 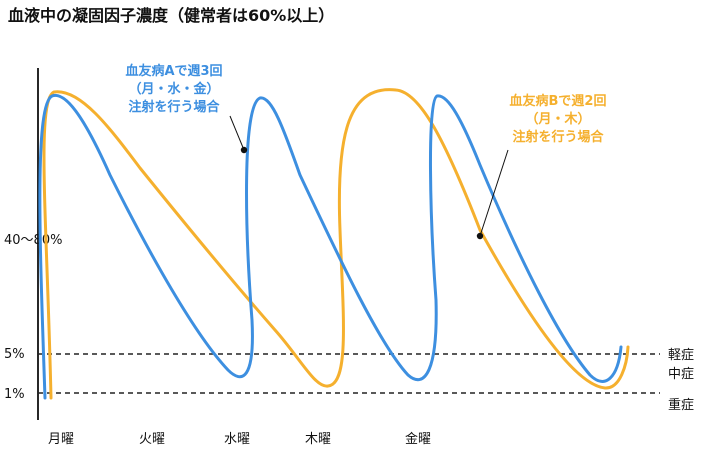 I want to click on chart-title: 血液中の凝固因子濃度（健常者は60%以上）, so click(x=171, y=15).